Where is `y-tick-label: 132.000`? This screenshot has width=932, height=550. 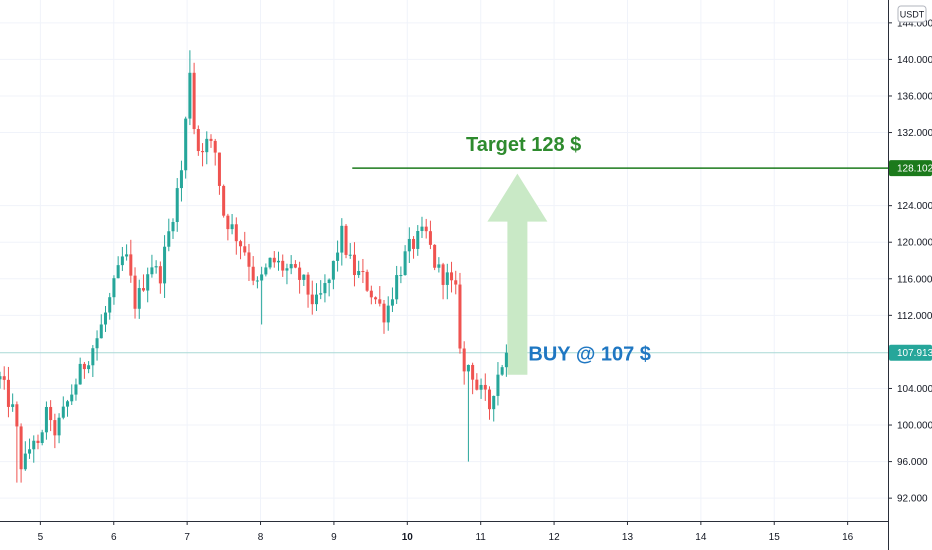 y-tick-label: 132.000 is located at coordinates (914, 133).